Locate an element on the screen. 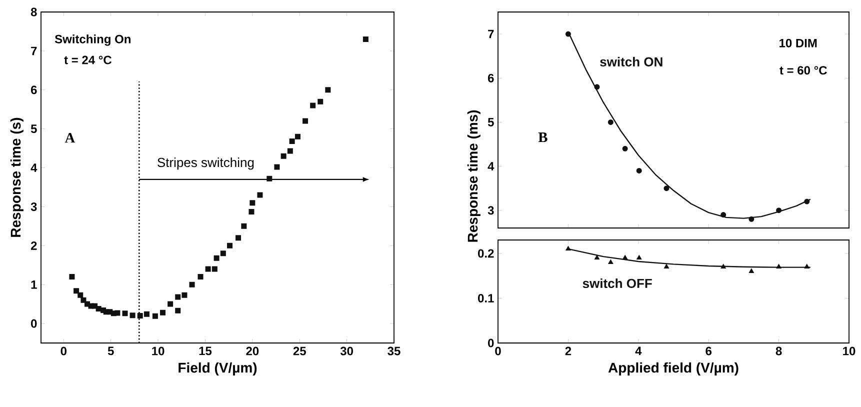 Image resolution: width=861 pixels, height=407 pixels. y-axis-title: Response time (ms) is located at coordinates (473, 176).